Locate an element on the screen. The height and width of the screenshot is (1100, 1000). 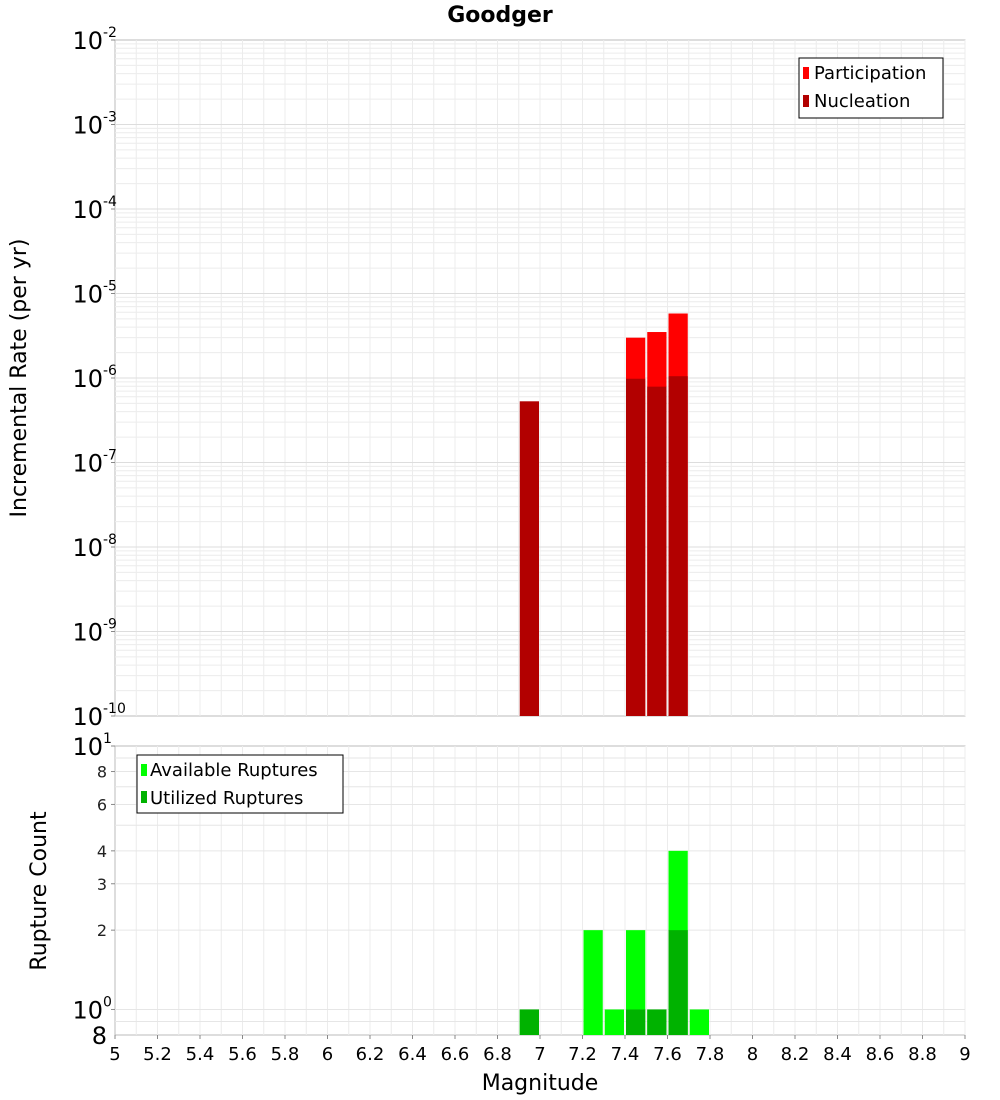
magnitude-x-tick-label: 5.8 is located at coordinates (285, 1054).